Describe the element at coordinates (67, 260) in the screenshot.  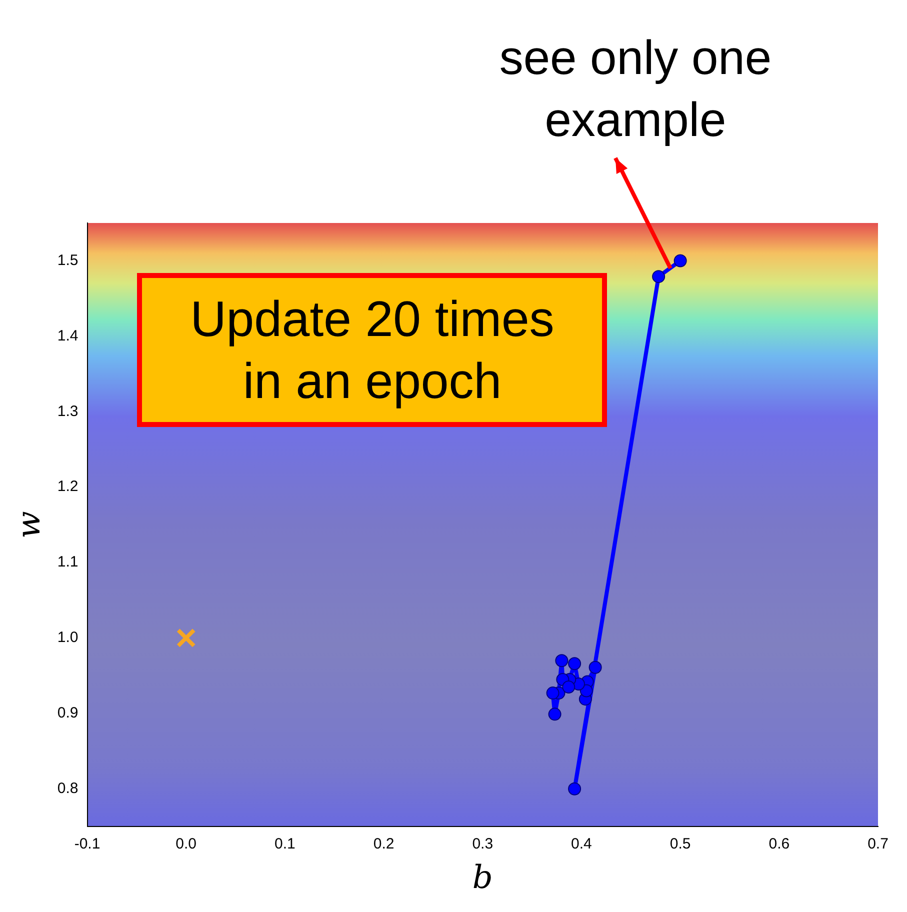
I see `y-tick-label: 1.5` at that location.